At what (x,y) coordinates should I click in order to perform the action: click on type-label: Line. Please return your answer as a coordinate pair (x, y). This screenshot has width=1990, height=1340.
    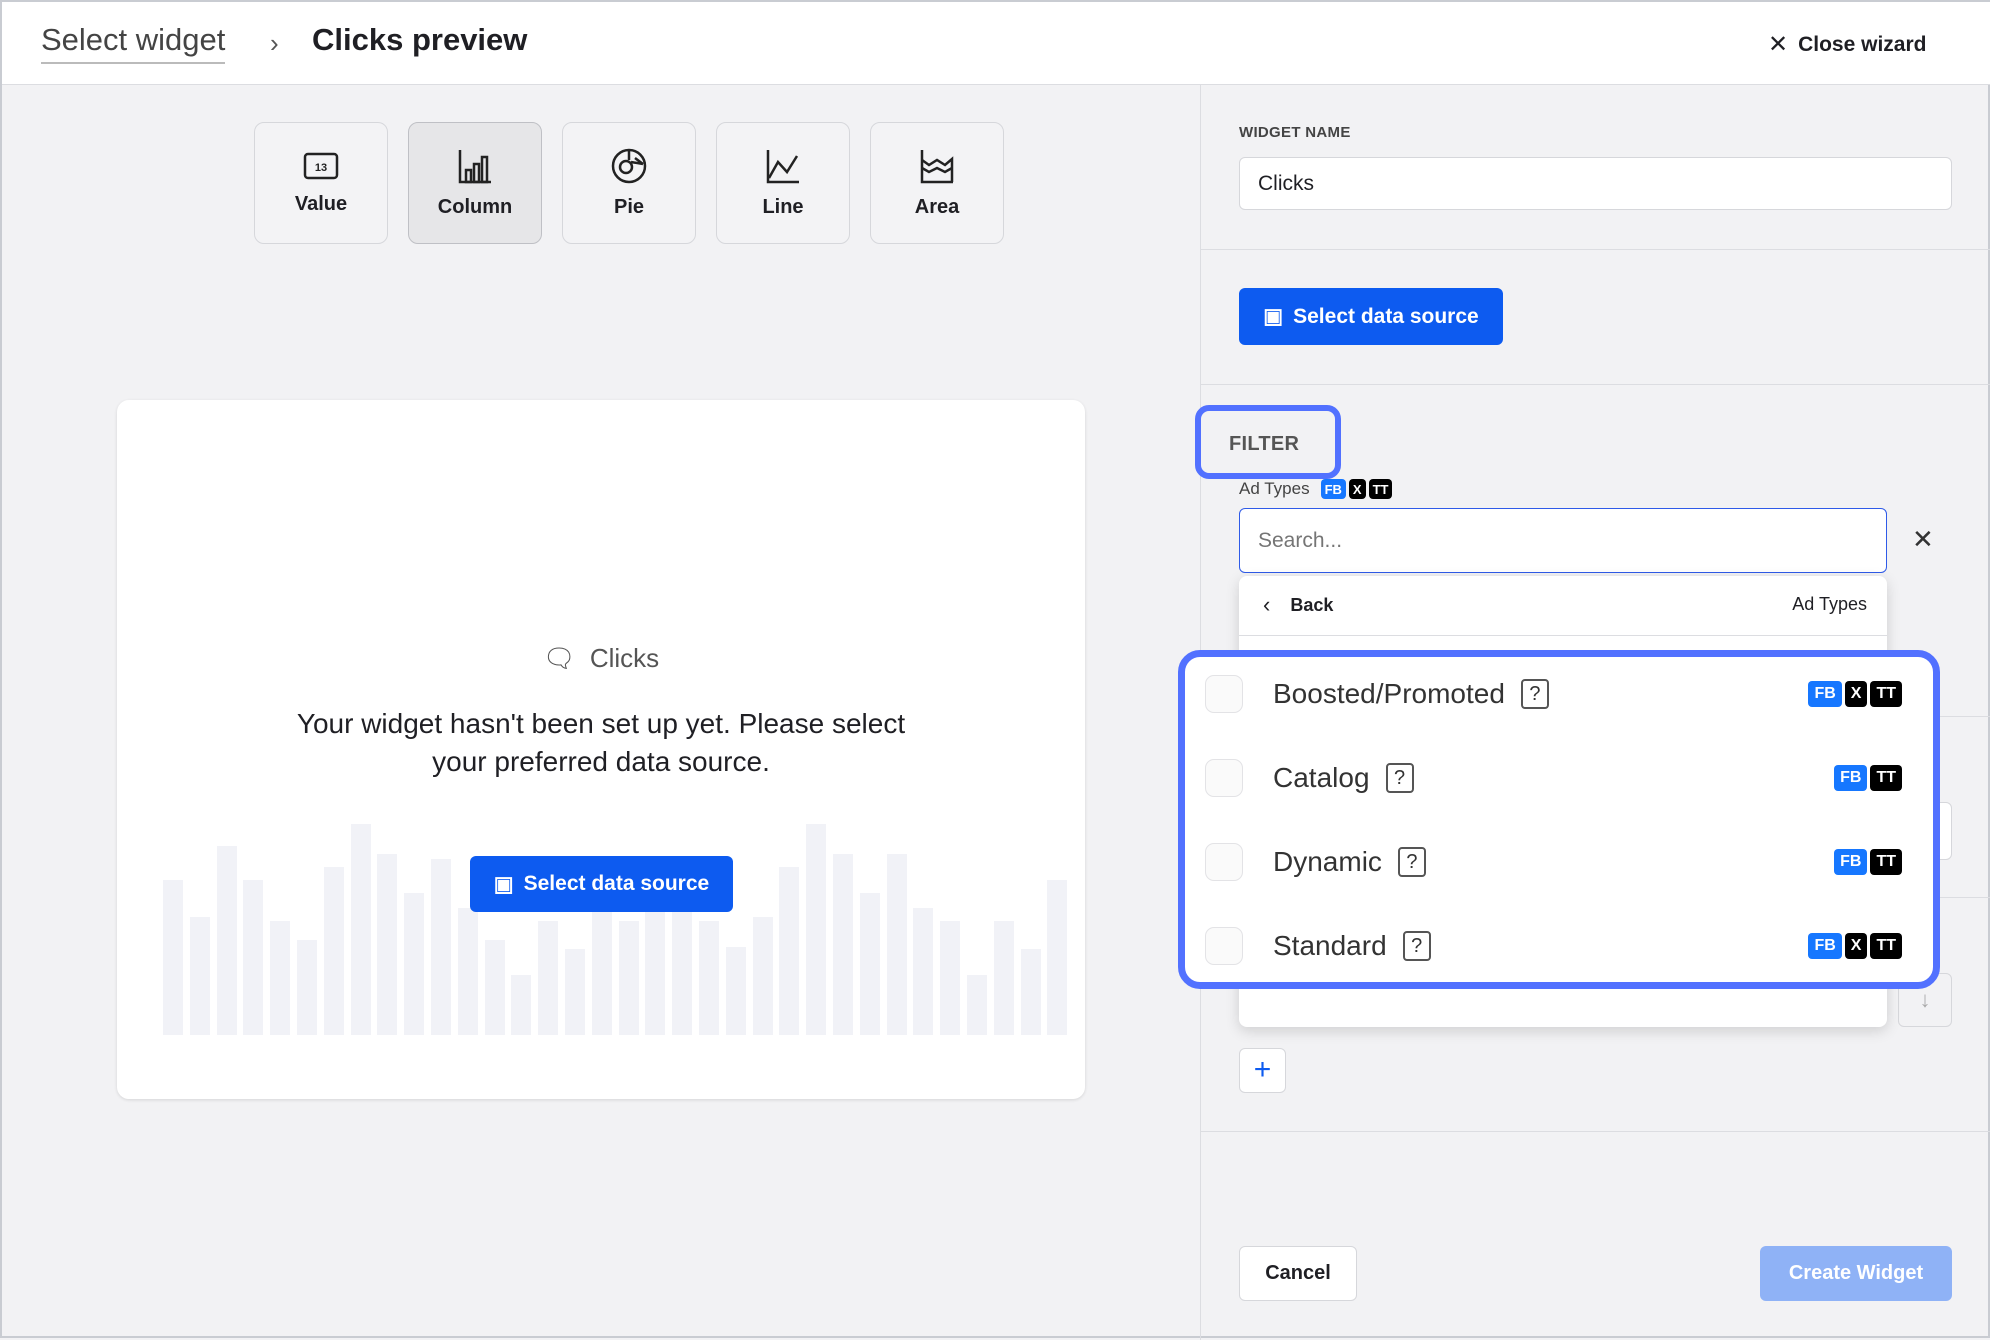
    Looking at the image, I should click on (783, 206).